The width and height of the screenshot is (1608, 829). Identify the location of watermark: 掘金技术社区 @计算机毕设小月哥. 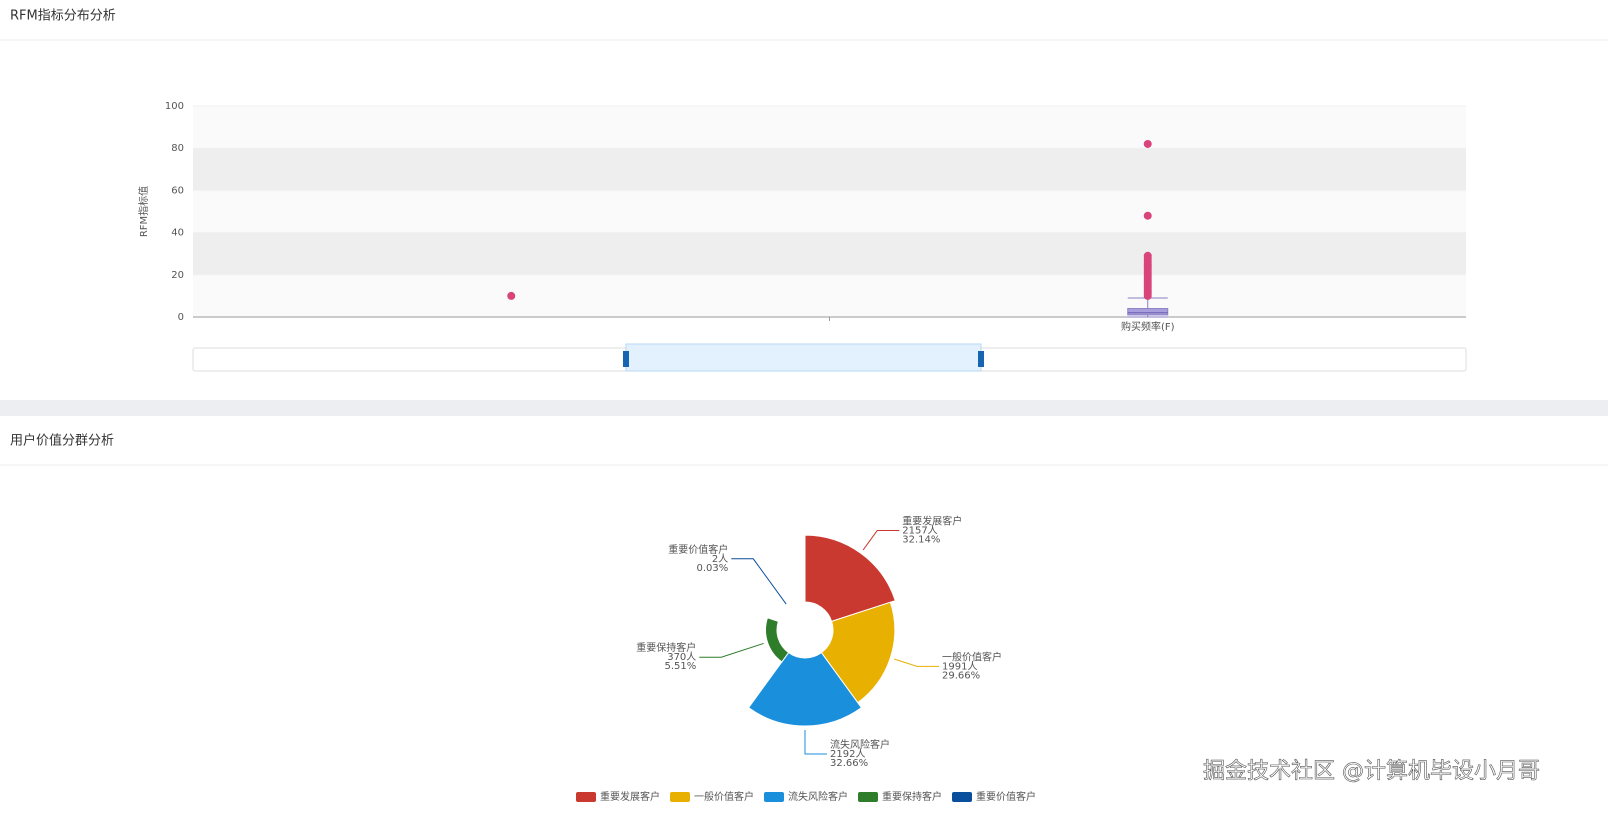
(1371, 771).